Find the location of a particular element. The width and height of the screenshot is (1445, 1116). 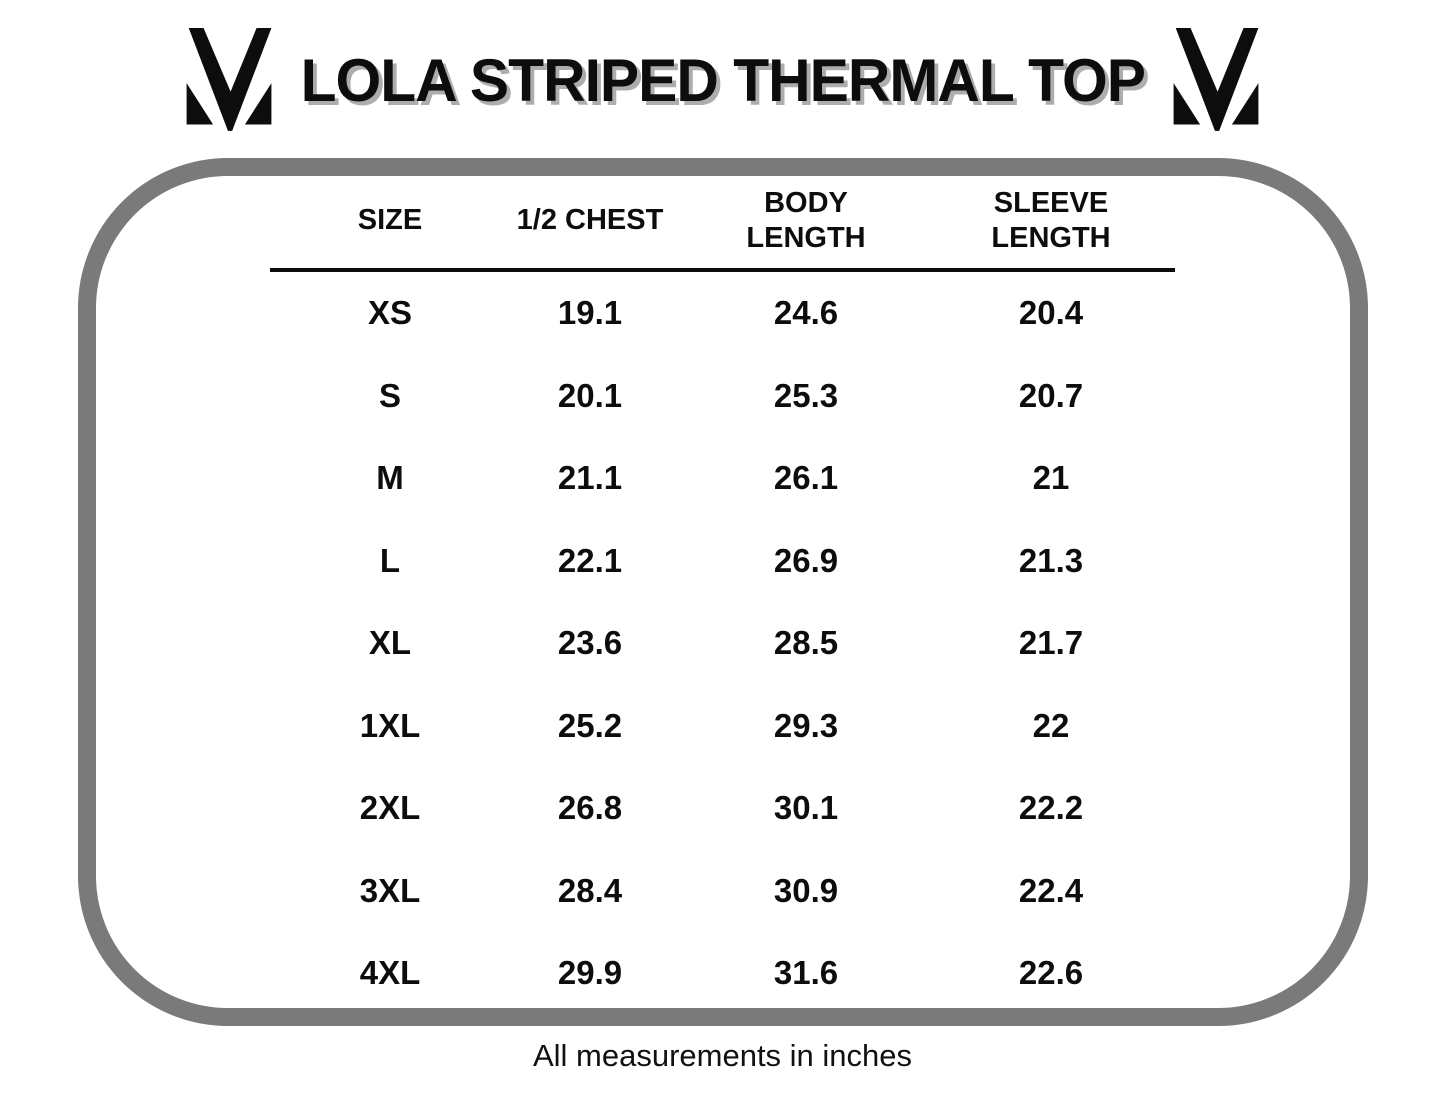

column-header-half-chest: 1/2 CHEST is located at coordinates (590, 220).